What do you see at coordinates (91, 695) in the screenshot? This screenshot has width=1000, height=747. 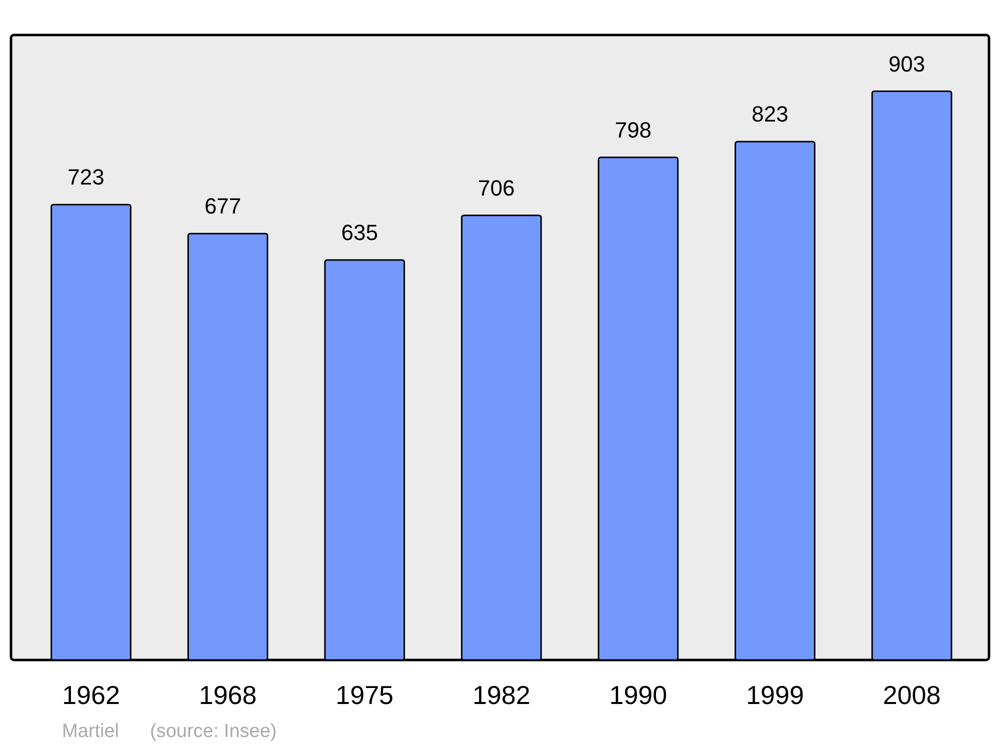 I see `x-tick-label: 1962` at bounding box center [91, 695].